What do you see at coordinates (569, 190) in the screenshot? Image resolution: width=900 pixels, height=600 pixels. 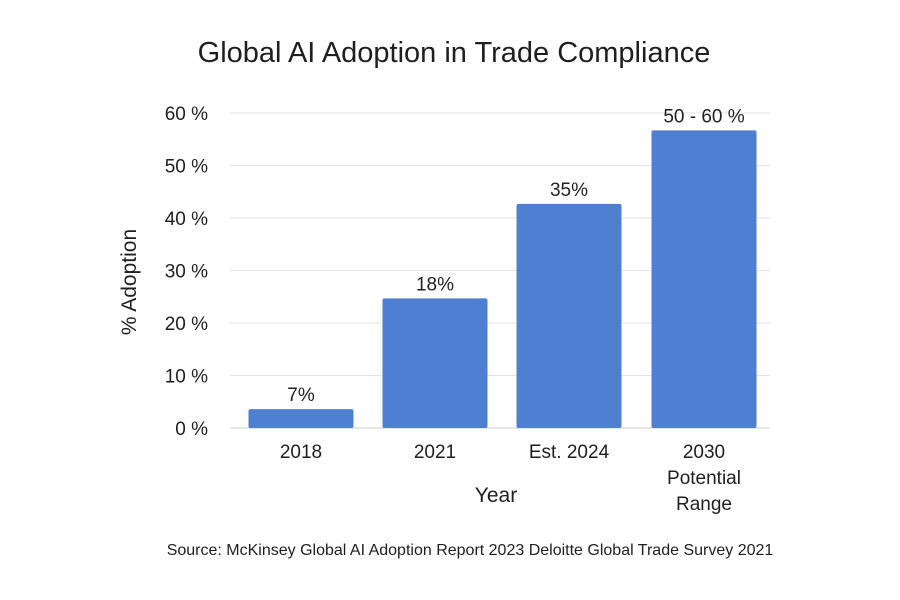 I see `data-label: 35%` at bounding box center [569, 190].